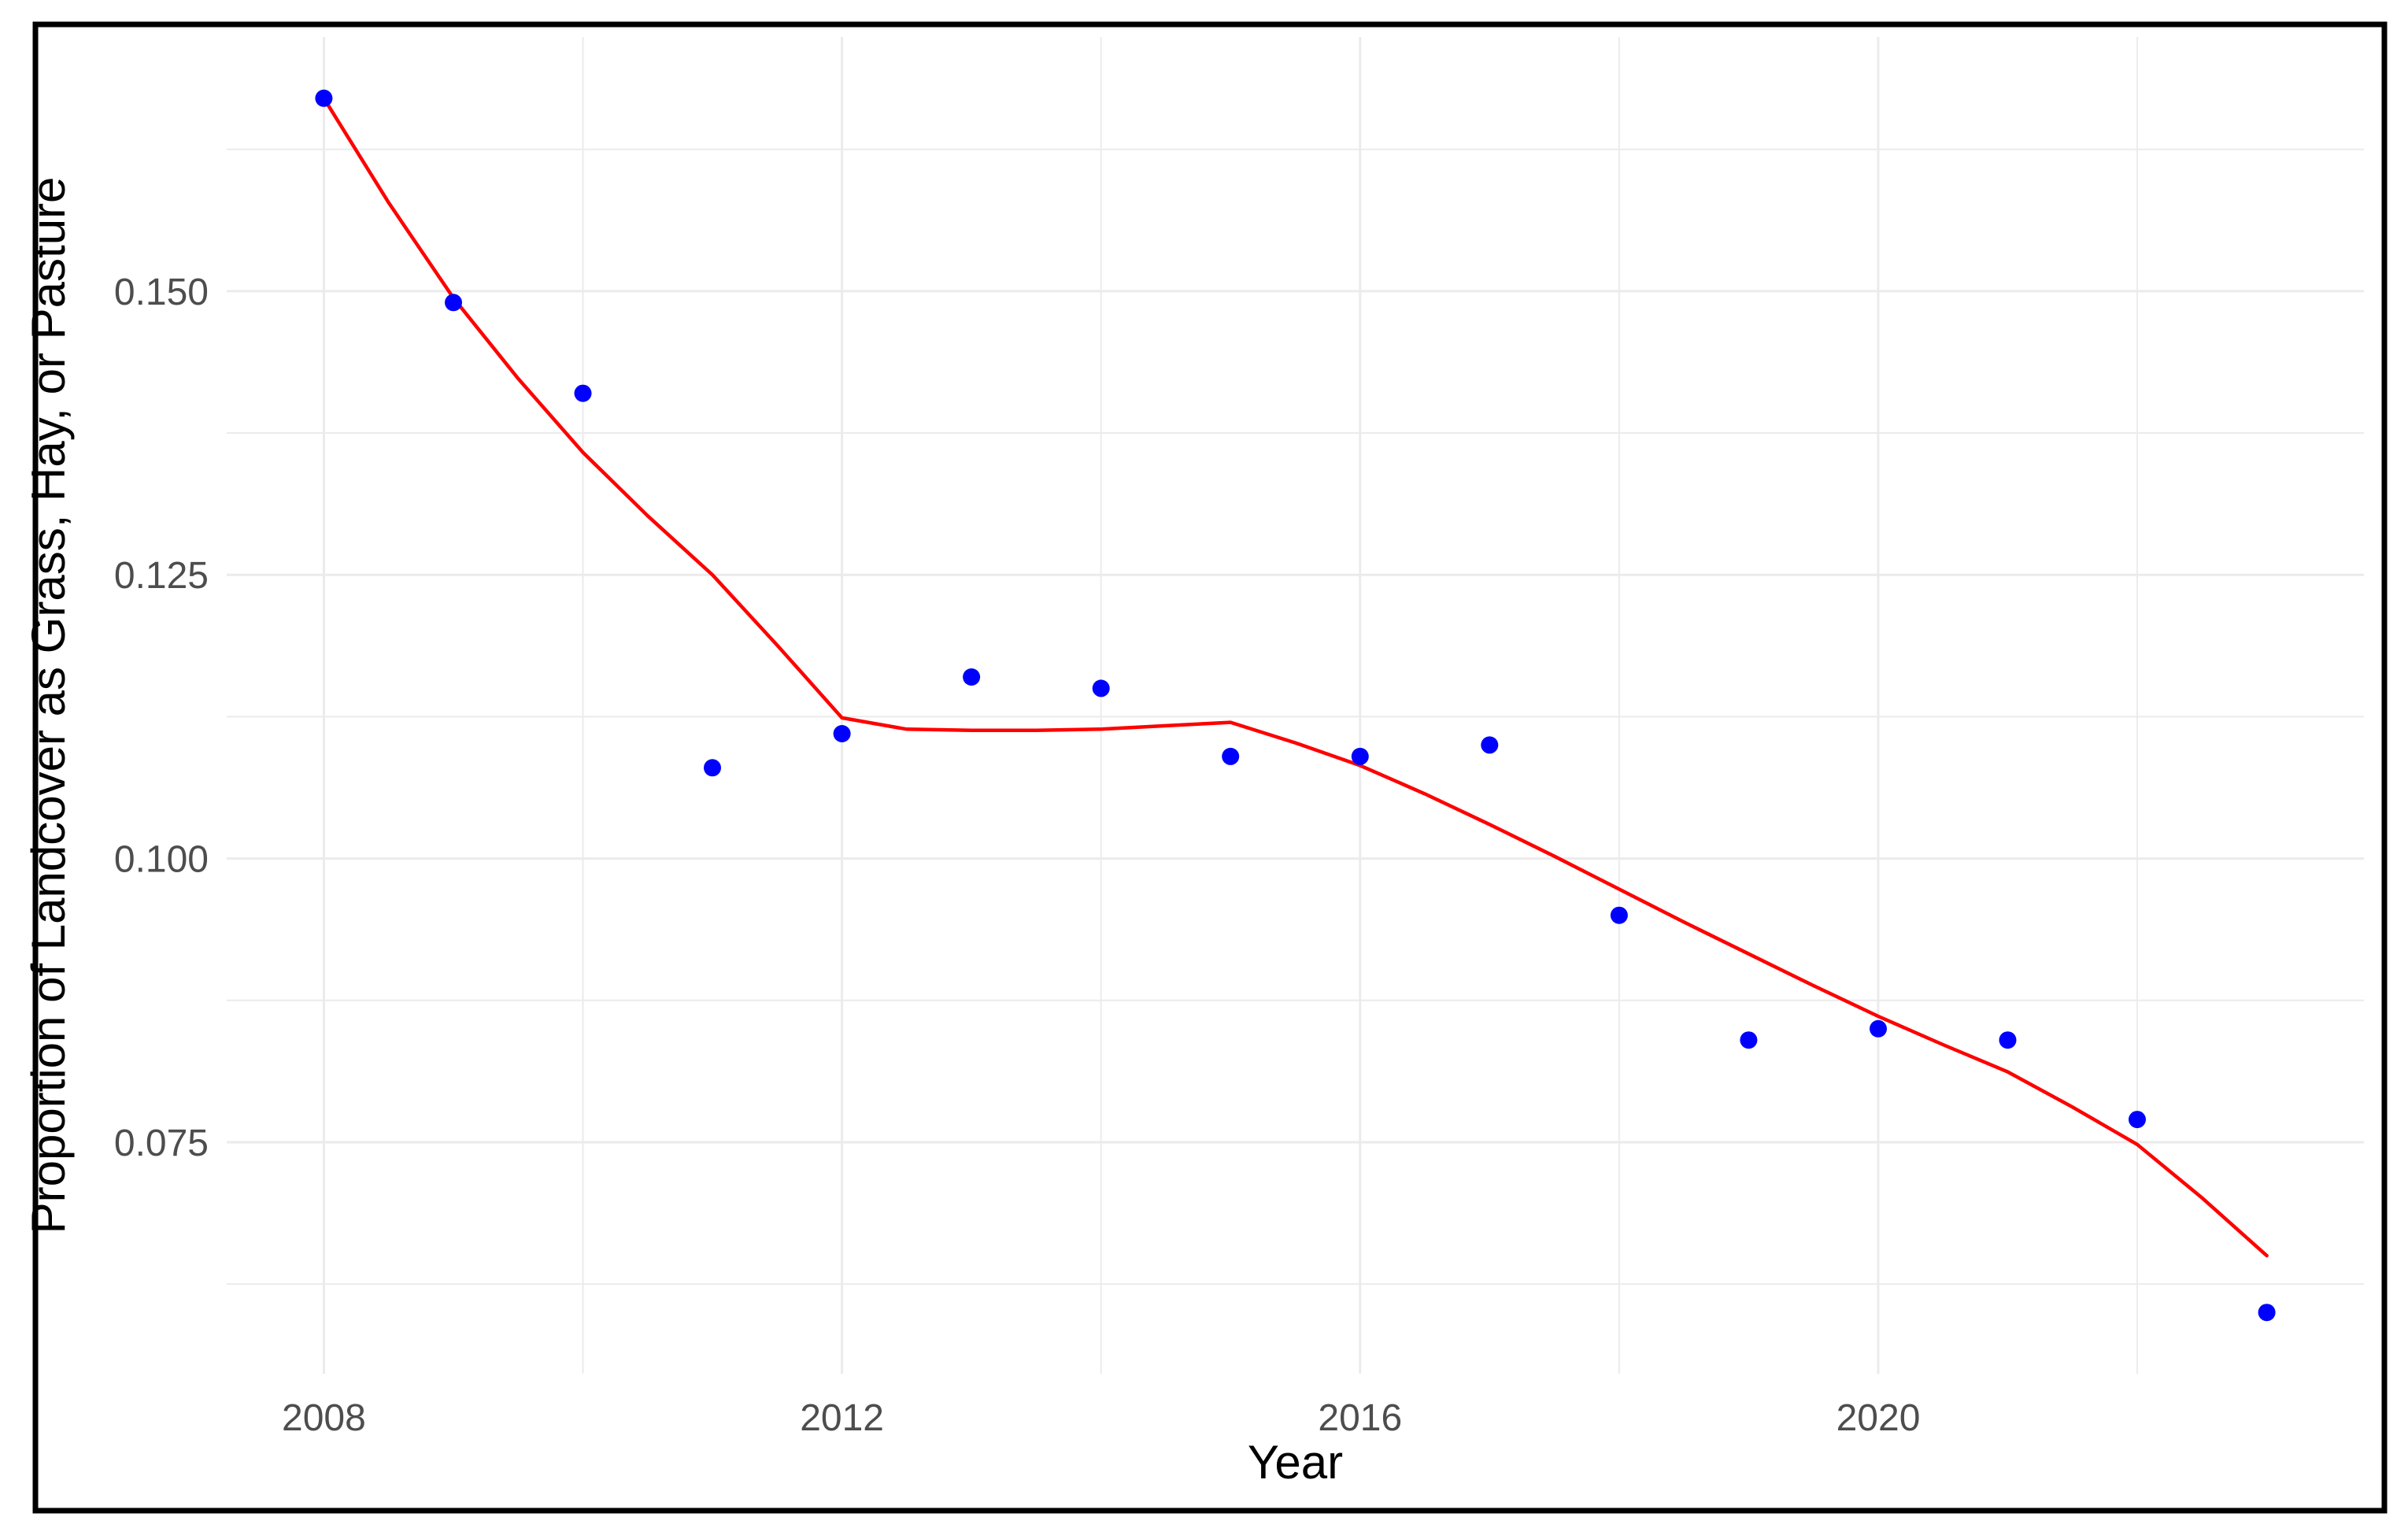 The image size is (2408, 1539). I want to click on y-tick-label: 0.125, so click(161, 576).